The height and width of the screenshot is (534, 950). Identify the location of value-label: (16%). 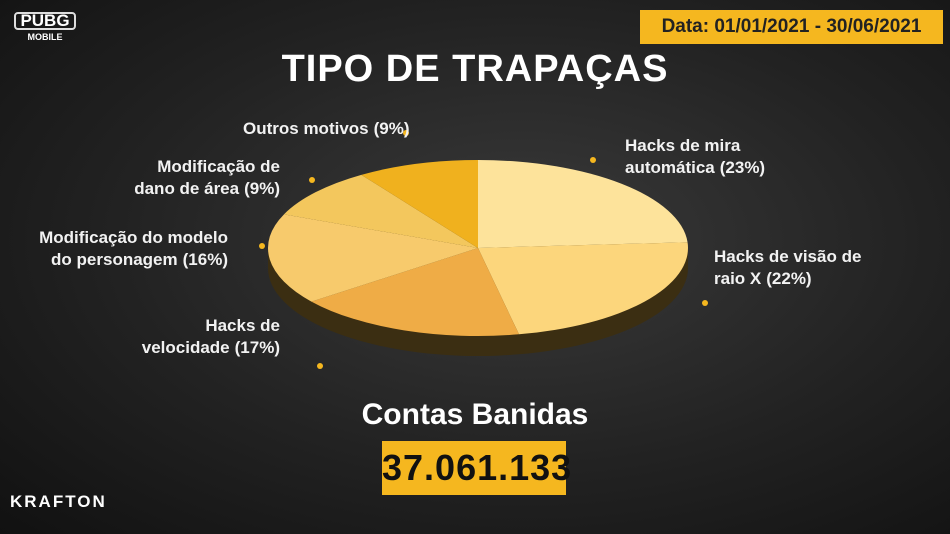
(205, 259).